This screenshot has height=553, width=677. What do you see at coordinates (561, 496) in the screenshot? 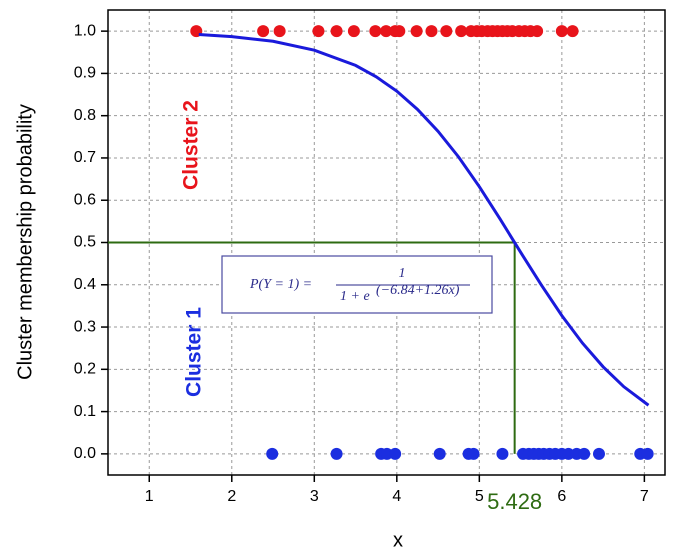
I see `x-tick-label: 6` at bounding box center [561, 496].